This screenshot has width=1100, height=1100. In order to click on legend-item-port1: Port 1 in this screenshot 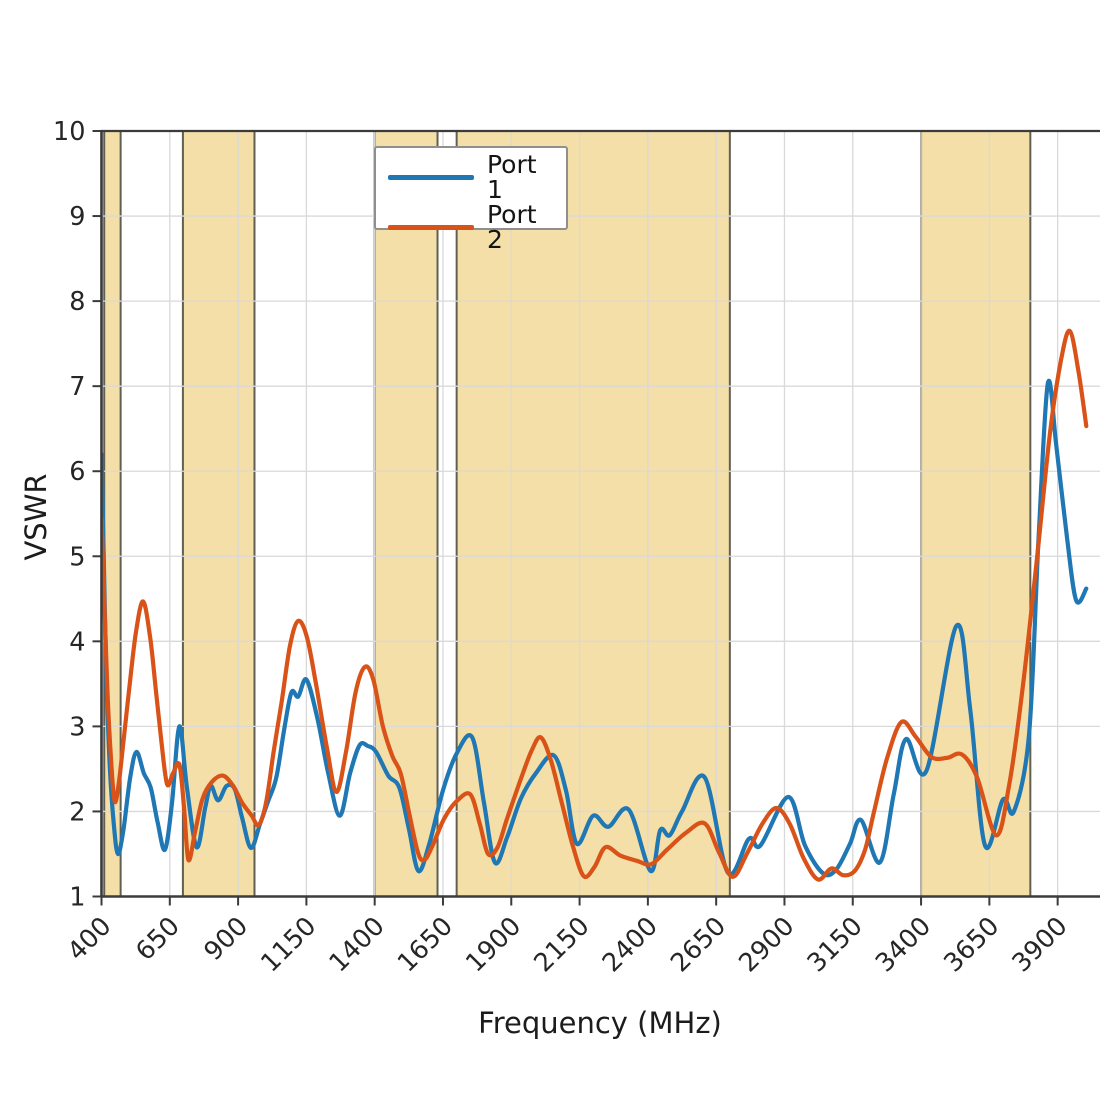, I will do `click(471, 177)`.